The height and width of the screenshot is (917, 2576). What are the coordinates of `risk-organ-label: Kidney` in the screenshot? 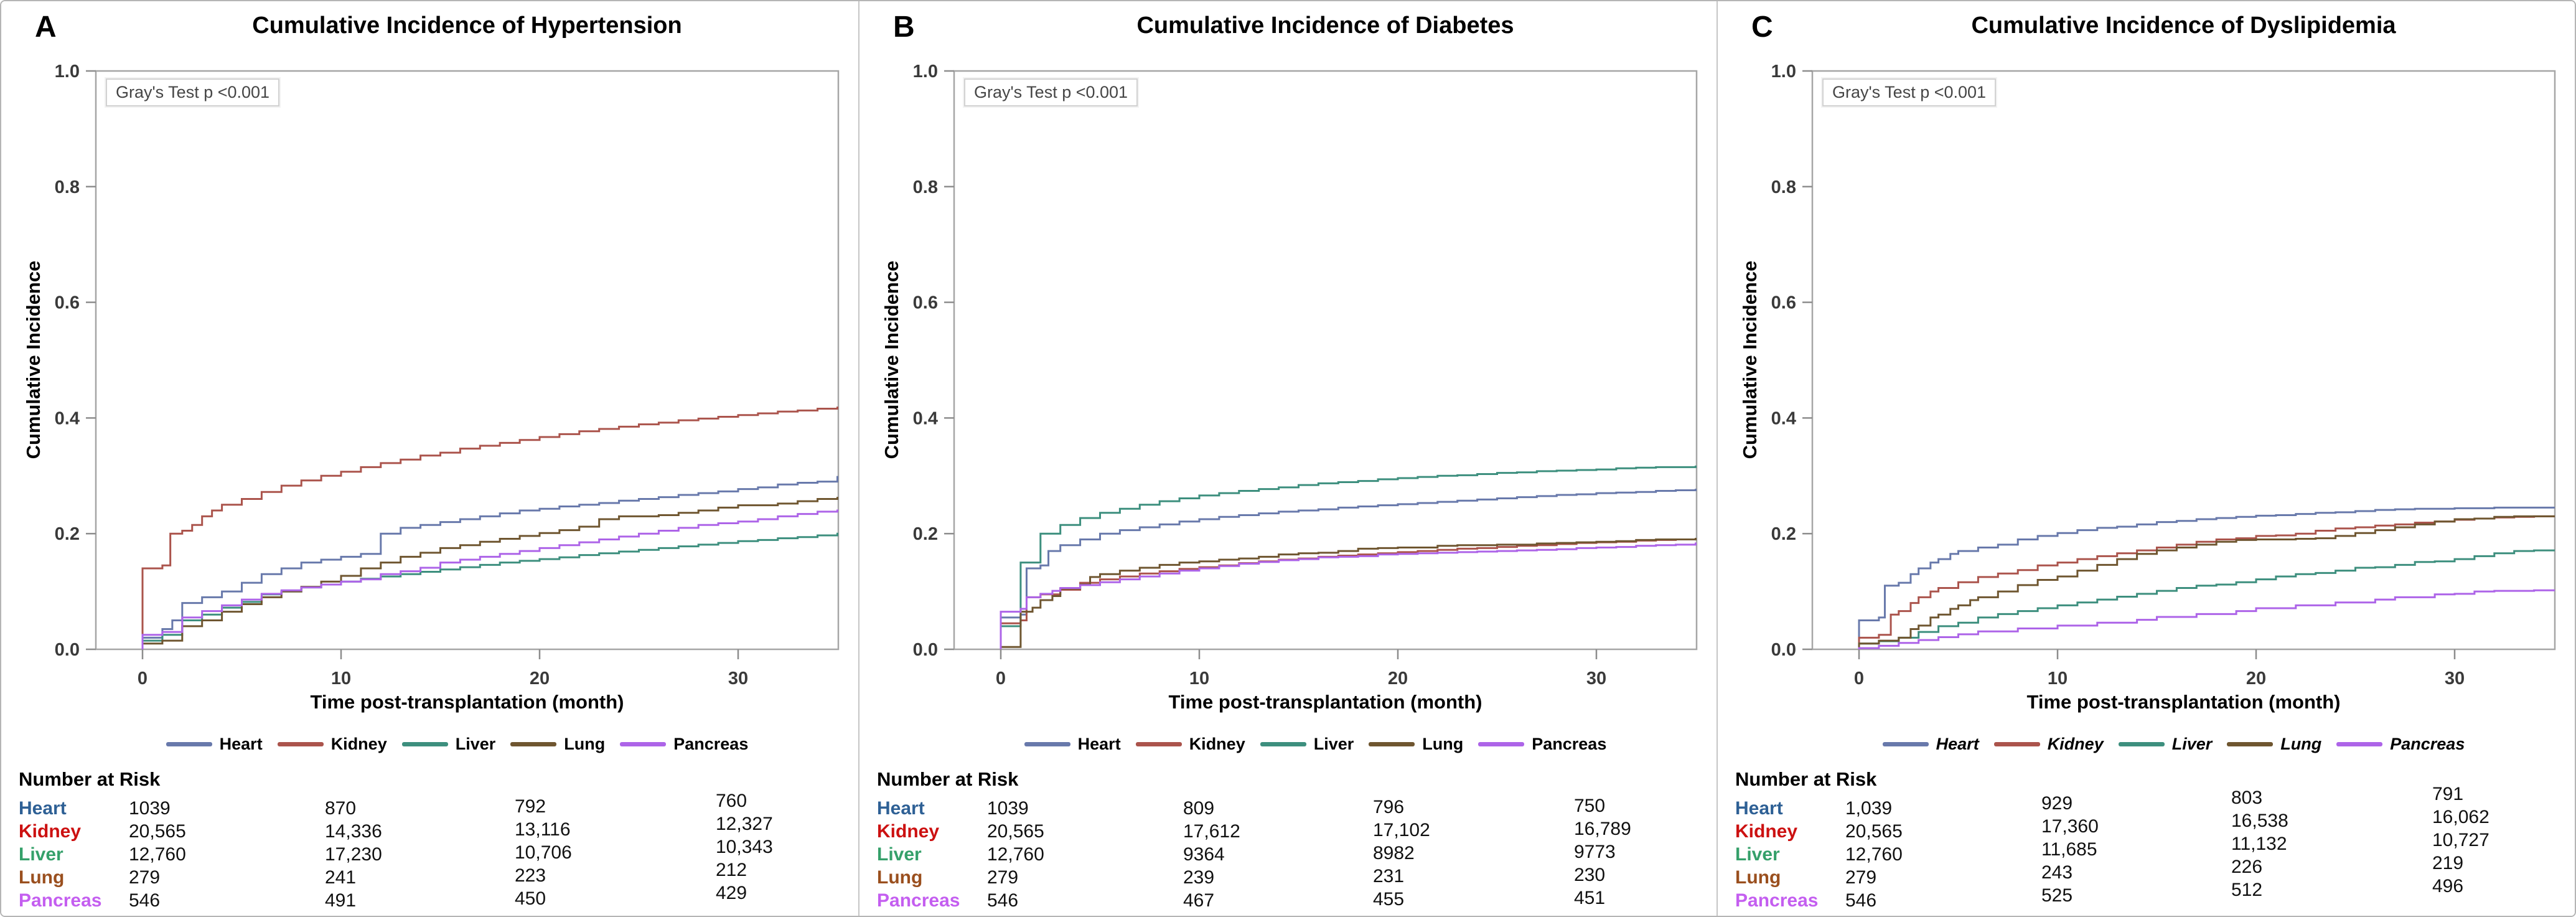 It's located at (1766, 831).